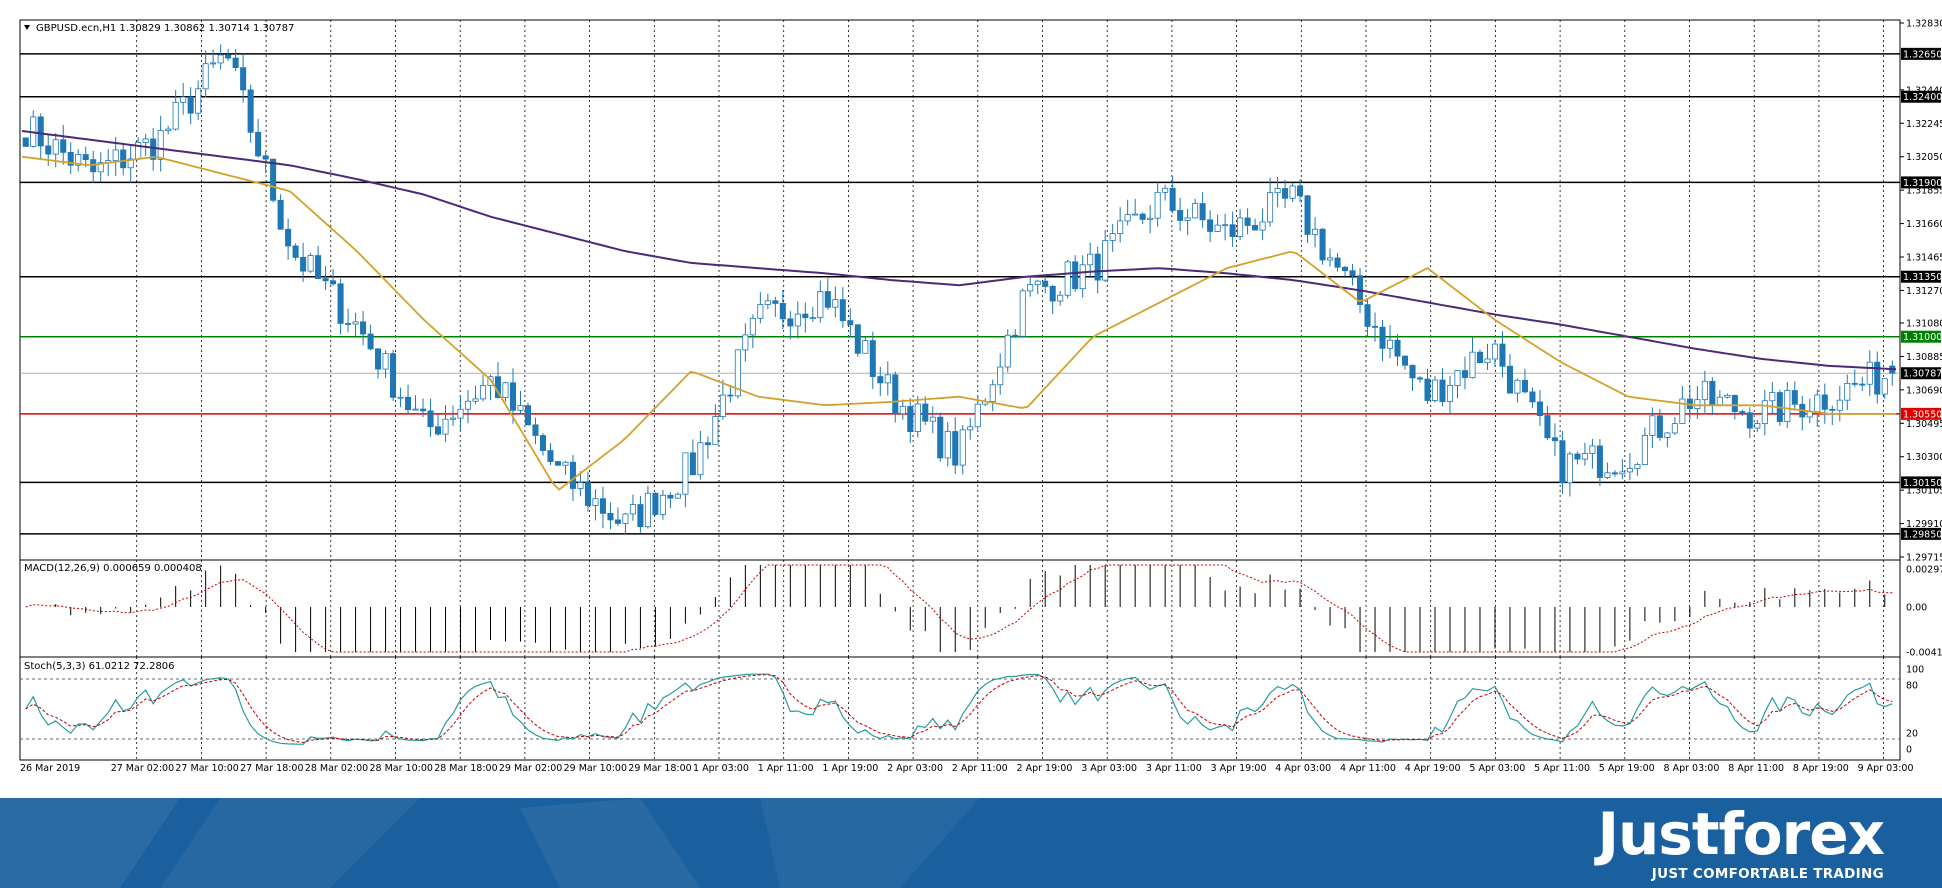 The width and height of the screenshot is (1942, 888). What do you see at coordinates (1924, 224) in the screenshot?
I see `price-tick-label: 1.31660` at bounding box center [1924, 224].